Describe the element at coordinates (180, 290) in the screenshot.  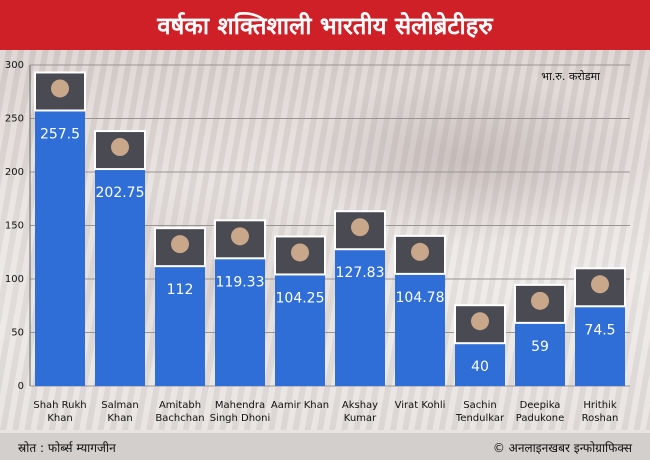
I see `bar-value-label: 112` at that location.